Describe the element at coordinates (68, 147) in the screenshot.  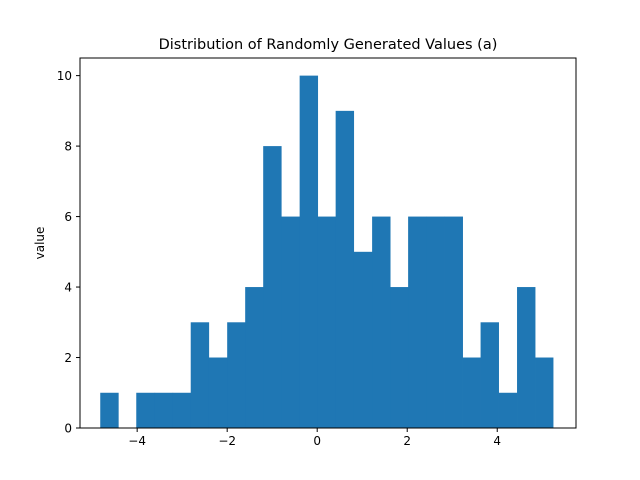
I see `y-tick-label: 8` at that location.